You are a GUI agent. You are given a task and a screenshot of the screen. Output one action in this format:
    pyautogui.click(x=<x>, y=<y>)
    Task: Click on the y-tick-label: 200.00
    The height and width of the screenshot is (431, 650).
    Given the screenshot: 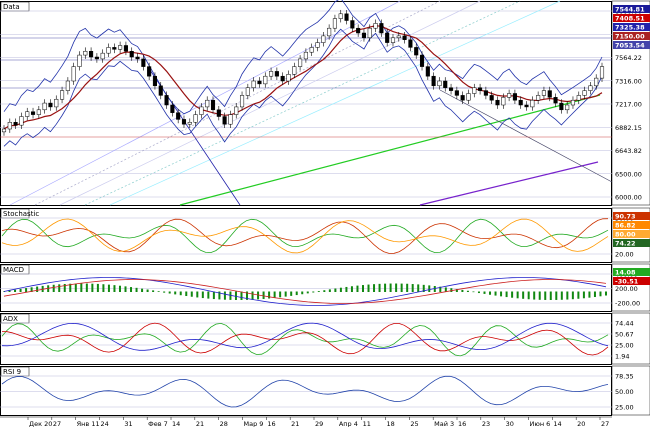 What is the action you would take?
    pyautogui.click(x=626, y=289)
    